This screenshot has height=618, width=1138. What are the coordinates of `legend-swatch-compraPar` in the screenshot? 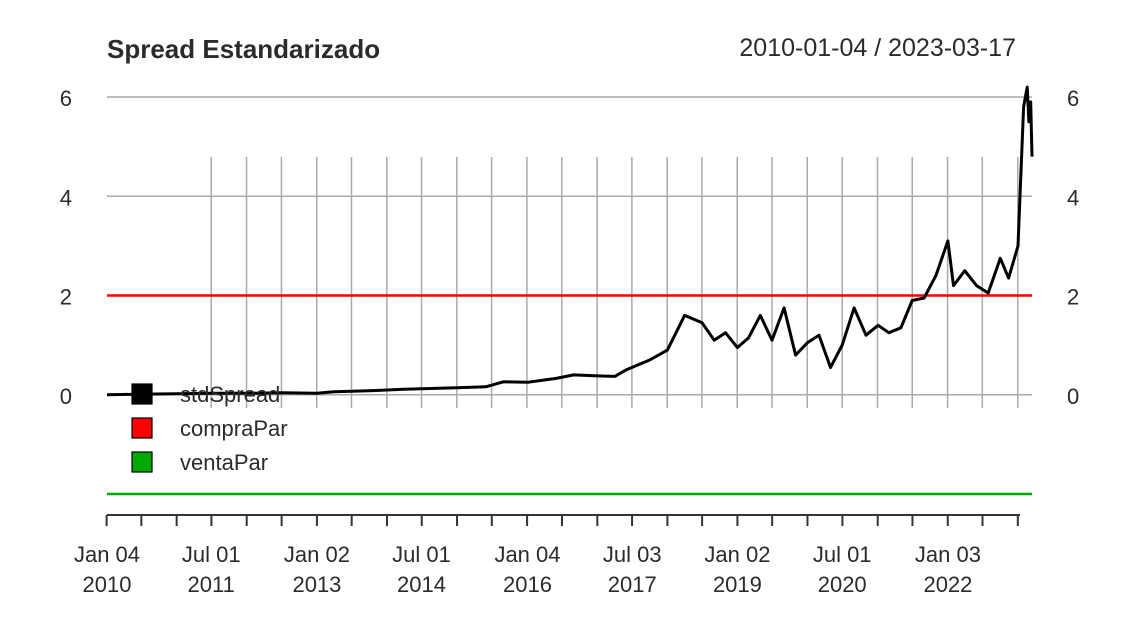 It's located at (142, 428).